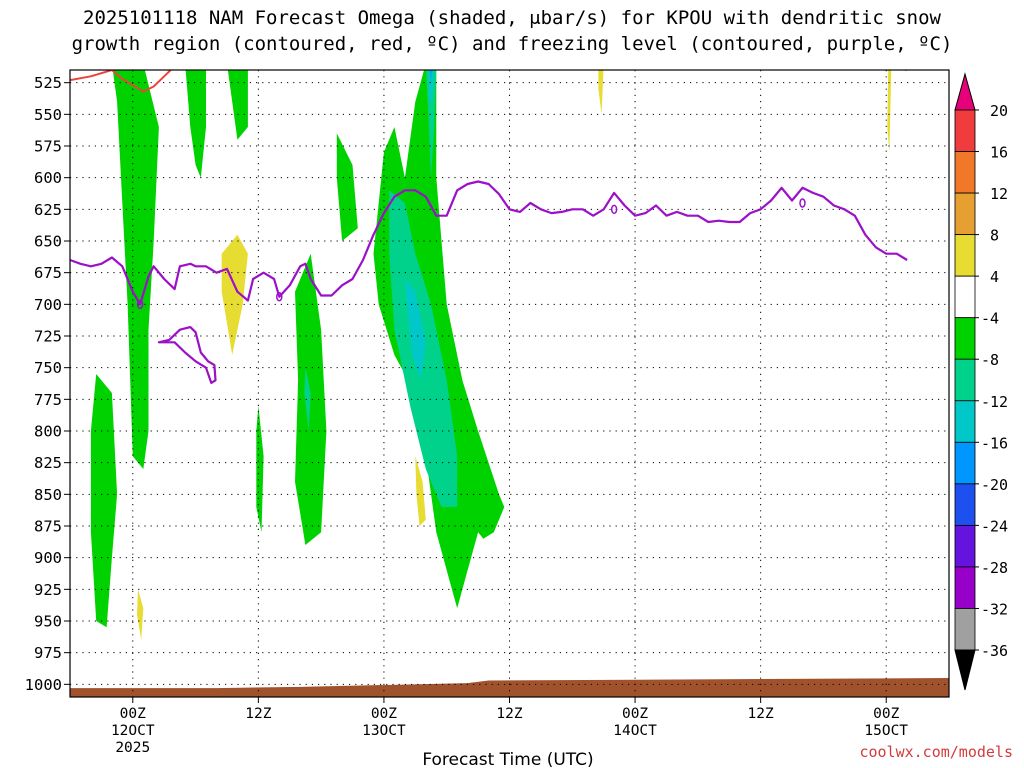  What do you see at coordinates (994, 443) in the screenshot?
I see `colorbar-label: -16` at bounding box center [994, 443].